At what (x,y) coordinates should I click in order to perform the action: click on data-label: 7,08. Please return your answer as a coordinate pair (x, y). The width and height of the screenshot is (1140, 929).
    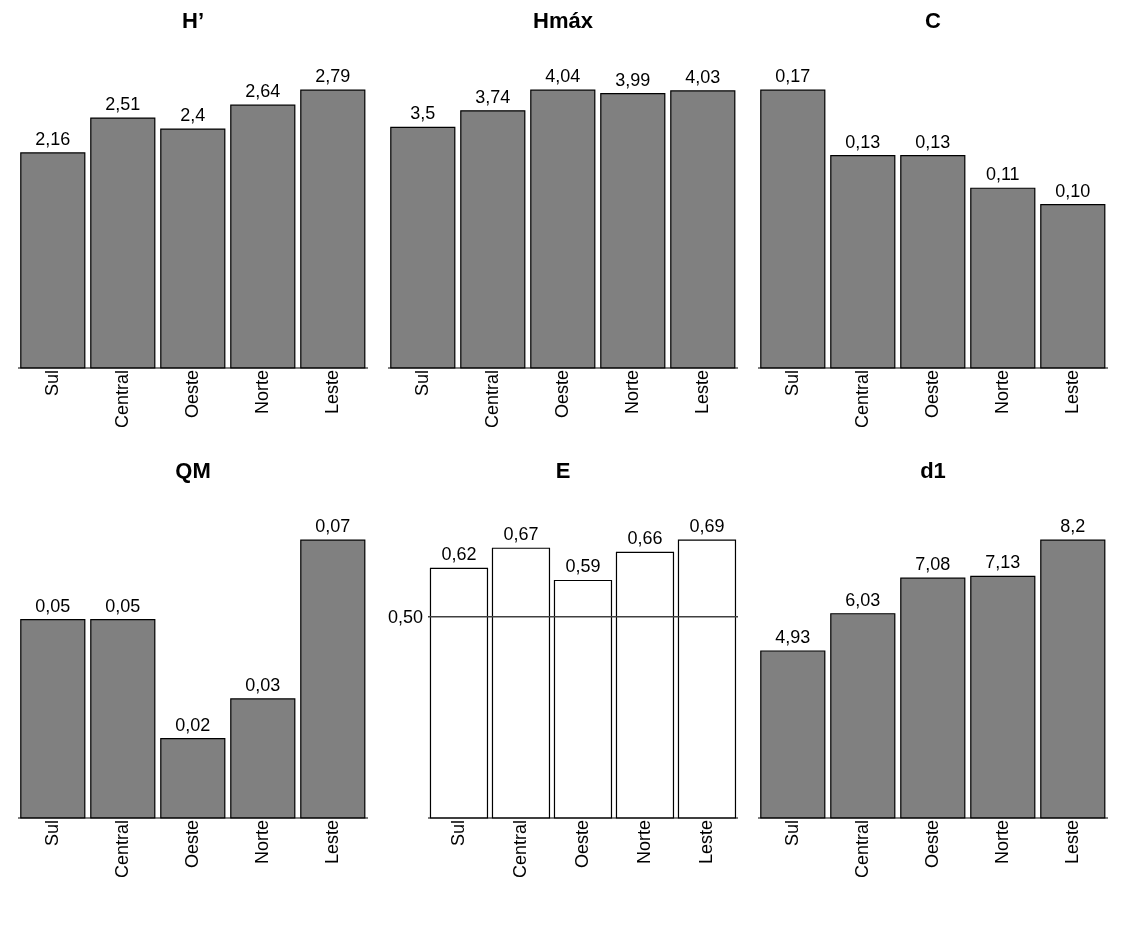
    Looking at the image, I should click on (933, 564).